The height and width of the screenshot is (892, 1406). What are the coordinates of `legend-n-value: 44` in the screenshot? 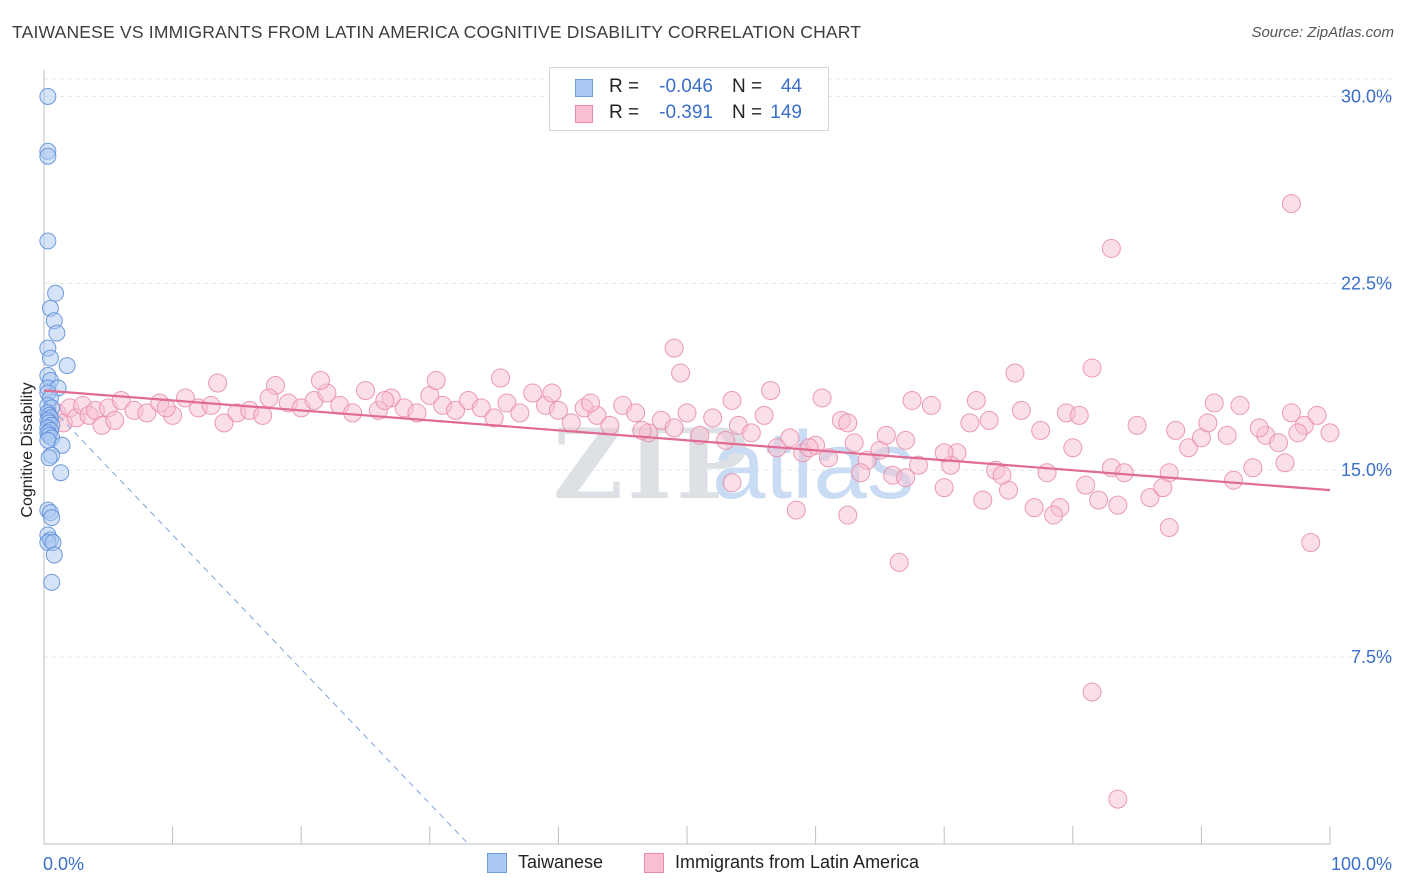 It's located at (791, 86).